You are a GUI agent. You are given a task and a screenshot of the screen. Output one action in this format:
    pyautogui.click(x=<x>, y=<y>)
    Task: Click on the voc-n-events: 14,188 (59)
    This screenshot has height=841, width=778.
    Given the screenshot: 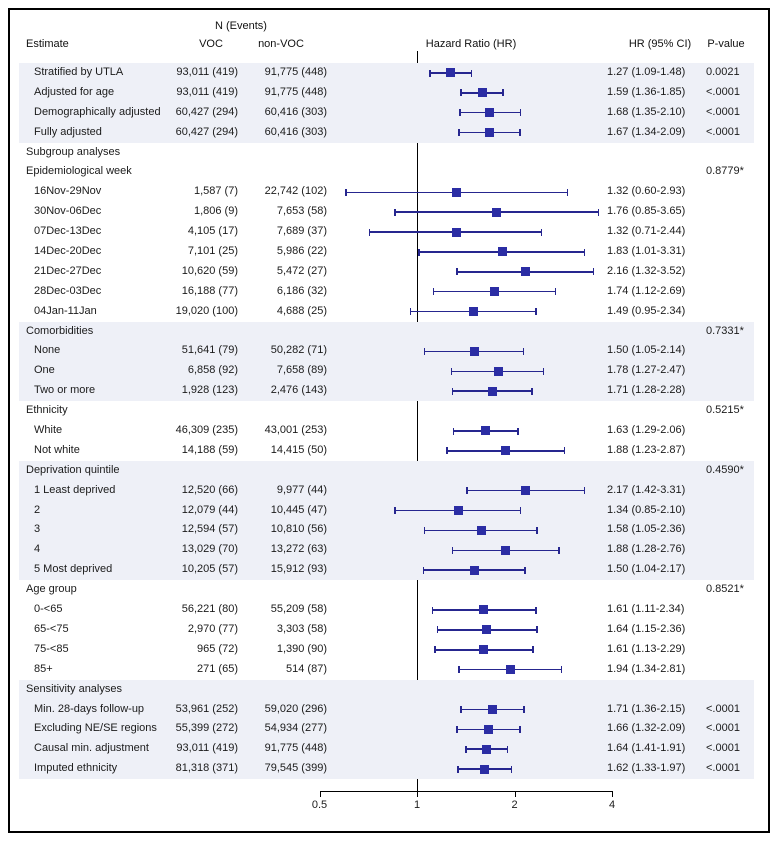 What is the action you would take?
    pyautogui.click(x=209, y=449)
    